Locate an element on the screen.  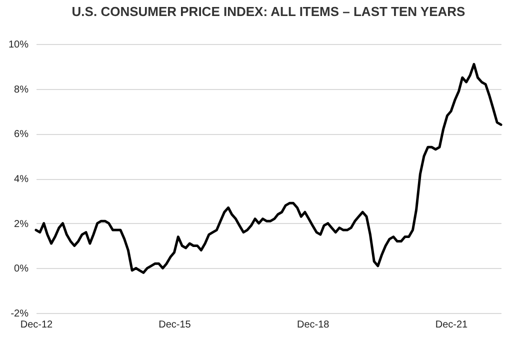
x-tick-label: Dec-15 is located at coordinates (175, 325).